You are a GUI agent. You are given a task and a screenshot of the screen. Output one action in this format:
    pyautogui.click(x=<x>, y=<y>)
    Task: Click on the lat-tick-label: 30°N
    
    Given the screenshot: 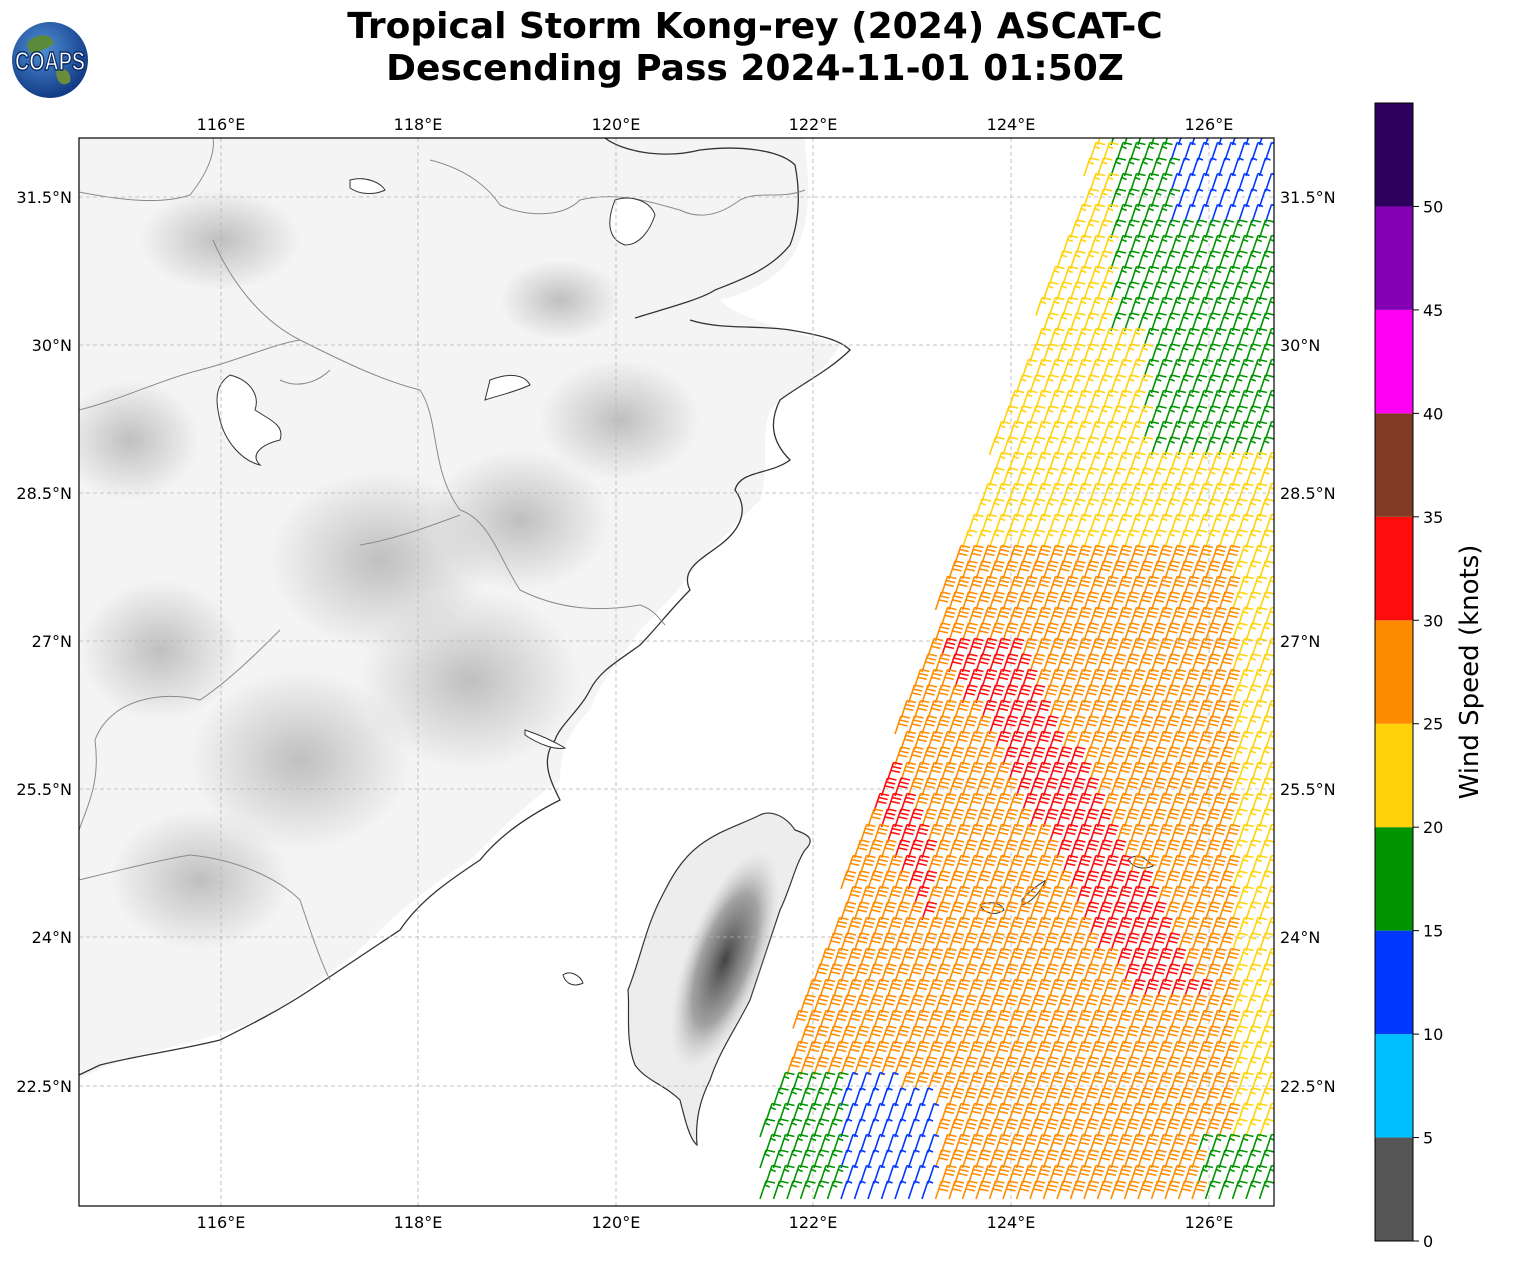 What is the action you would take?
    pyautogui.click(x=1300, y=345)
    